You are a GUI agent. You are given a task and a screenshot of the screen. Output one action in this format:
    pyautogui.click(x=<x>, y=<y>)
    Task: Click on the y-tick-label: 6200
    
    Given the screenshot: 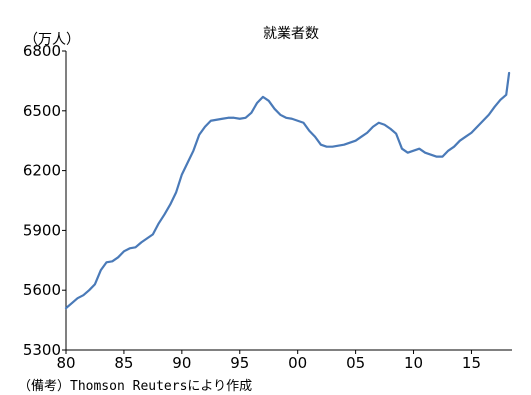 What is the action you would take?
    pyautogui.click(x=42, y=171)
    